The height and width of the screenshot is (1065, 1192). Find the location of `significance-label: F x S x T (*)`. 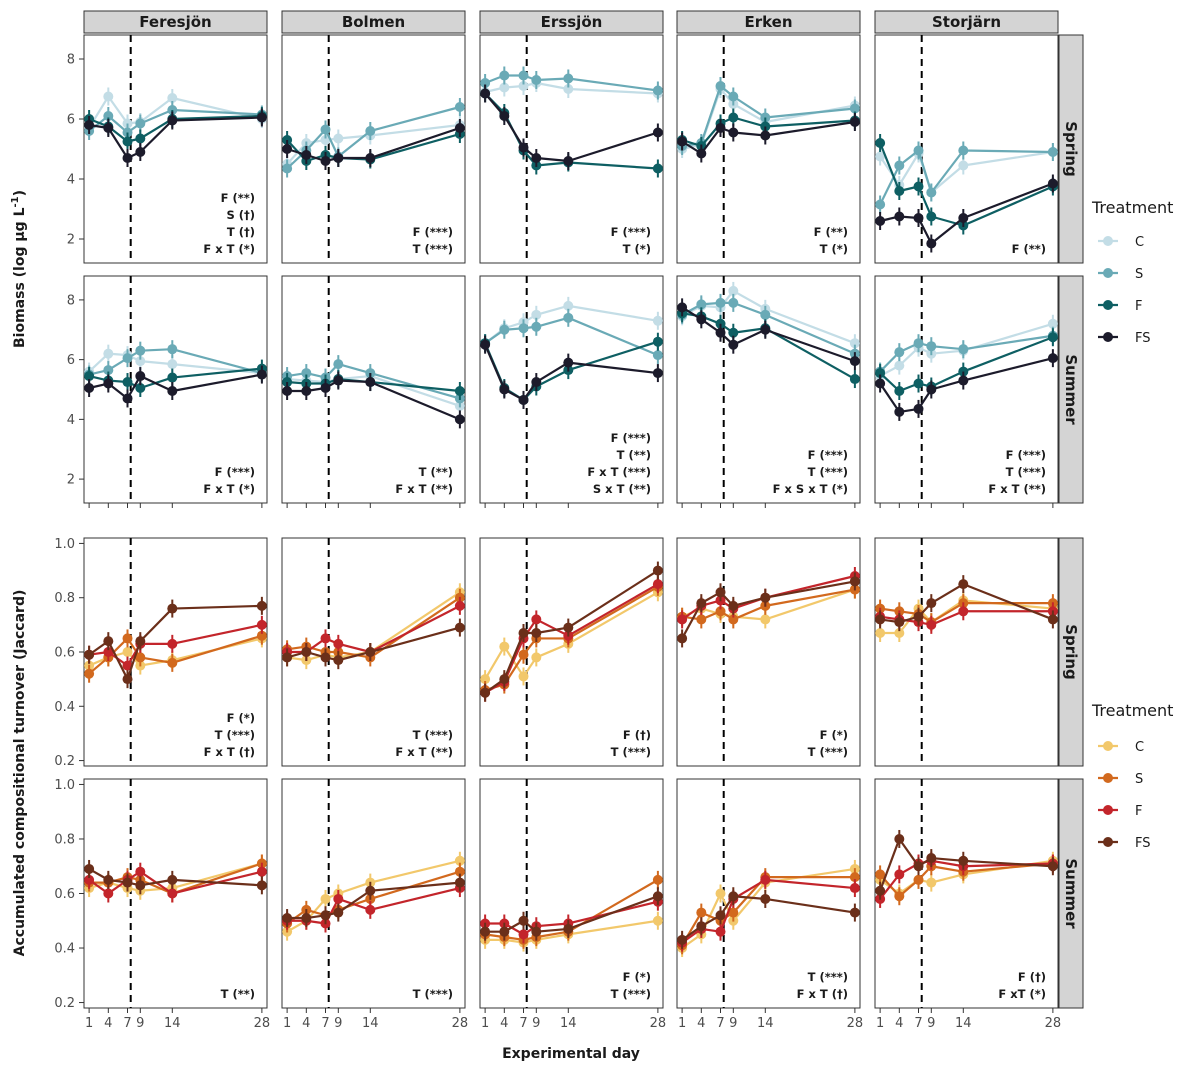

significance-label: F x S x T (*) is located at coordinates (810, 489).